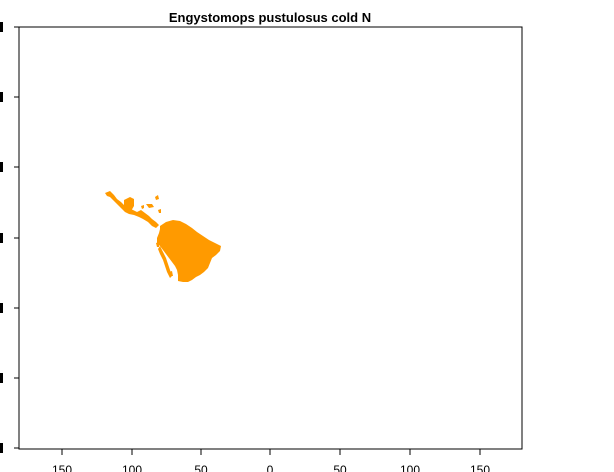  I want to click on range-region-andean-strip, so click(165, 262).